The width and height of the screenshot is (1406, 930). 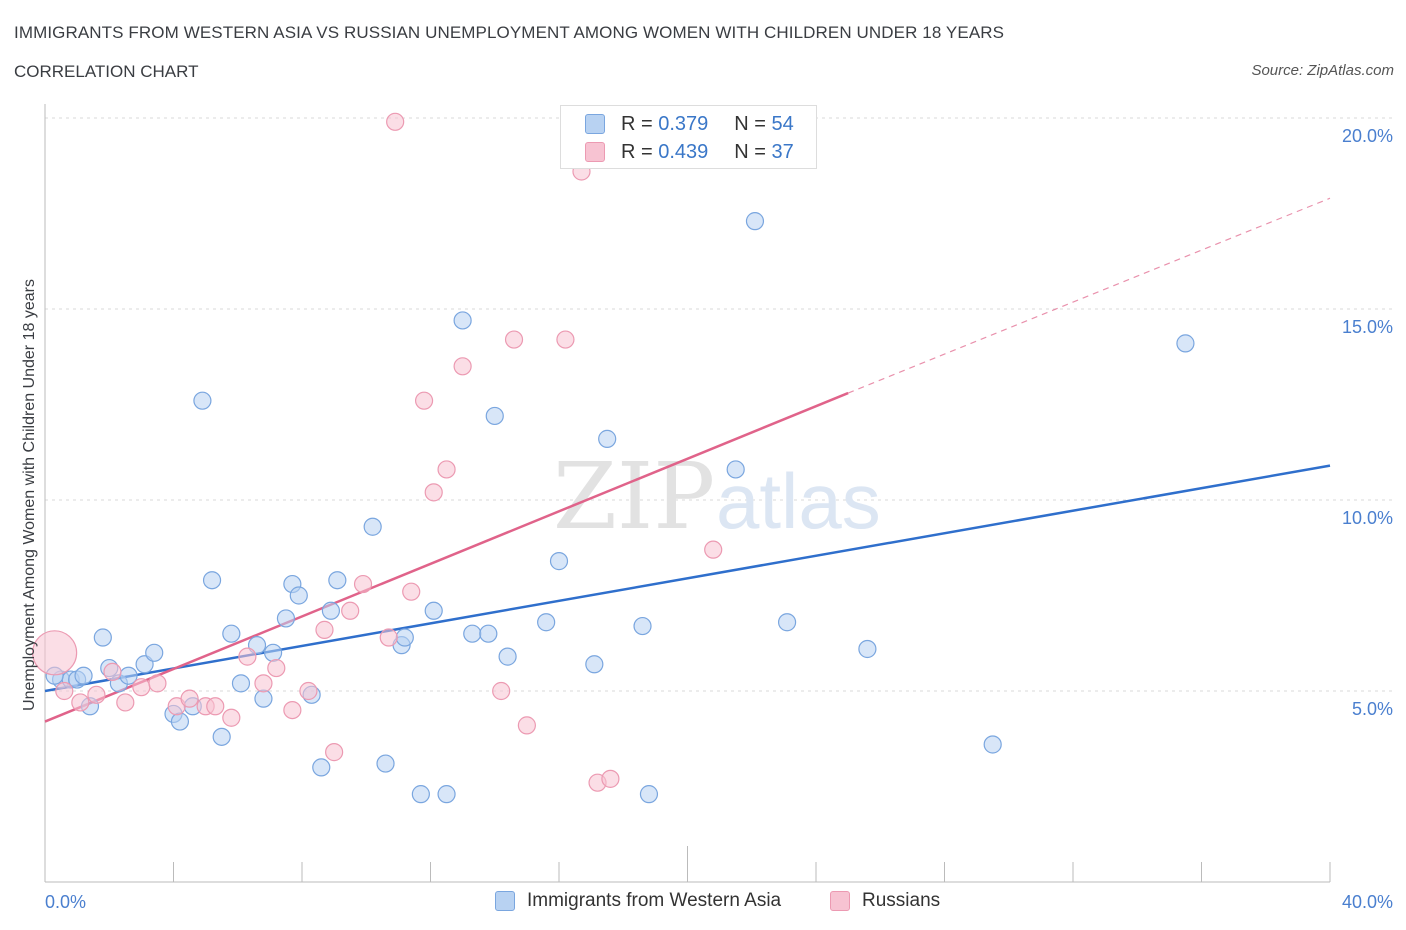 I want to click on x-tick-label: 40.0%, so click(x=1367, y=902).